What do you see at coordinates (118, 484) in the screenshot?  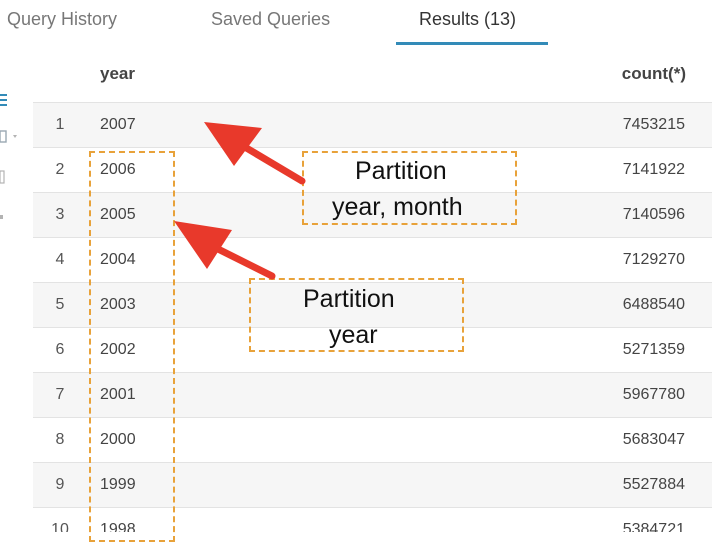 I see `cell-year: 1999` at bounding box center [118, 484].